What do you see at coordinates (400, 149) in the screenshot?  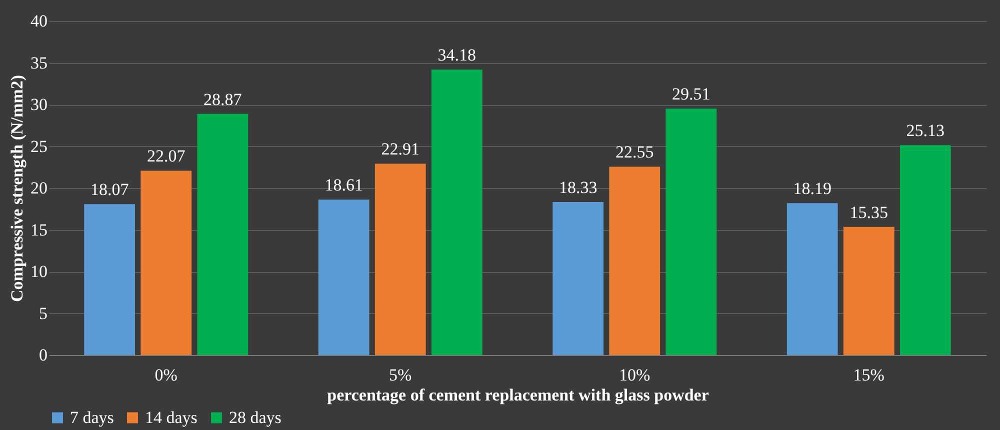 I see `data-label: 22.91` at bounding box center [400, 149].